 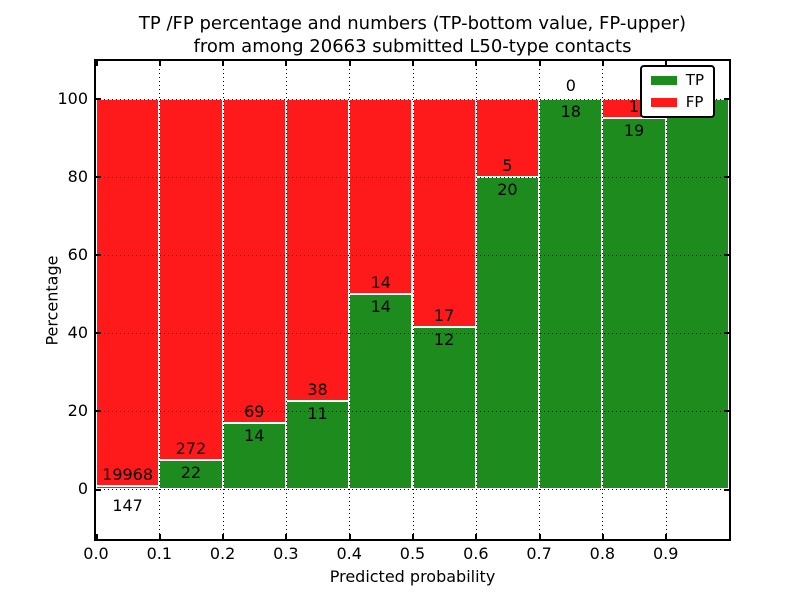 What do you see at coordinates (254, 412) in the screenshot?
I see `fp-count-label: 69` at bounding box center [254, 412].